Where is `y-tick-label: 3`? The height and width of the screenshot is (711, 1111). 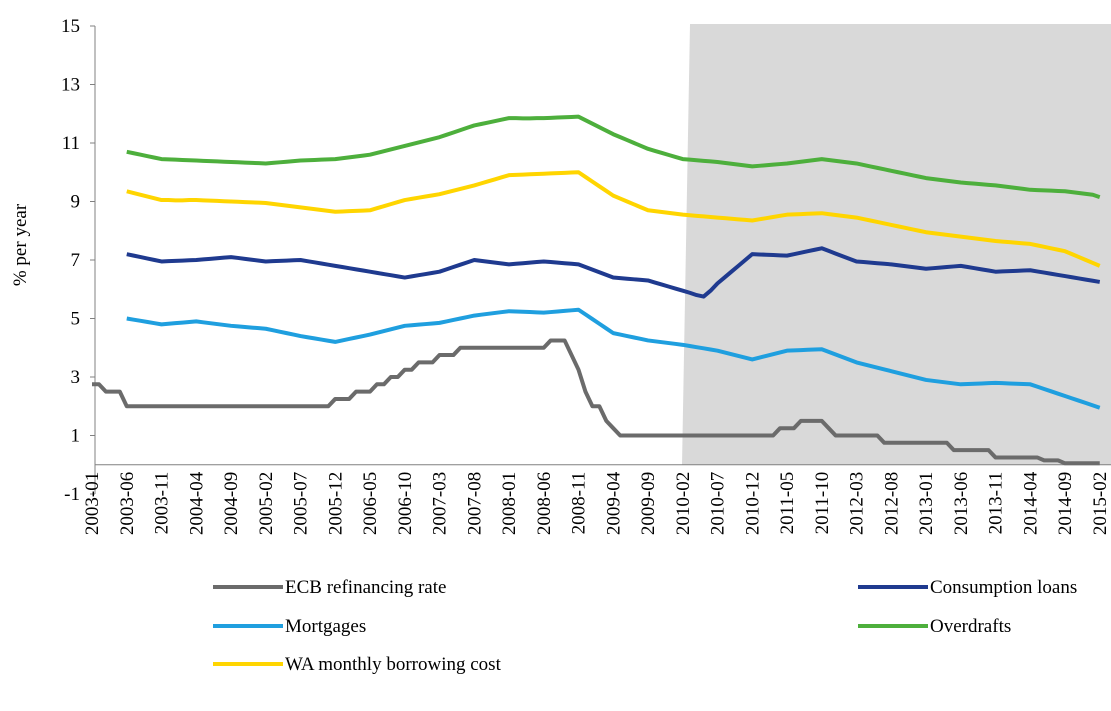
y-tick-label: 3 is located at coordinates (76, 377).